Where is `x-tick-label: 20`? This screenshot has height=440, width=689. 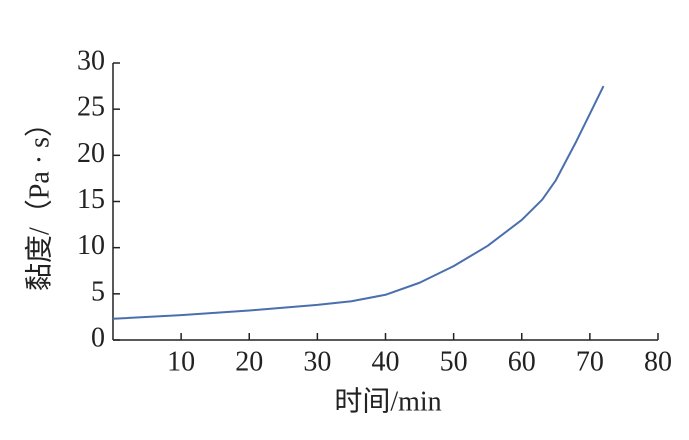 x-tick-label: 20 is located at coordinates (249, 361).